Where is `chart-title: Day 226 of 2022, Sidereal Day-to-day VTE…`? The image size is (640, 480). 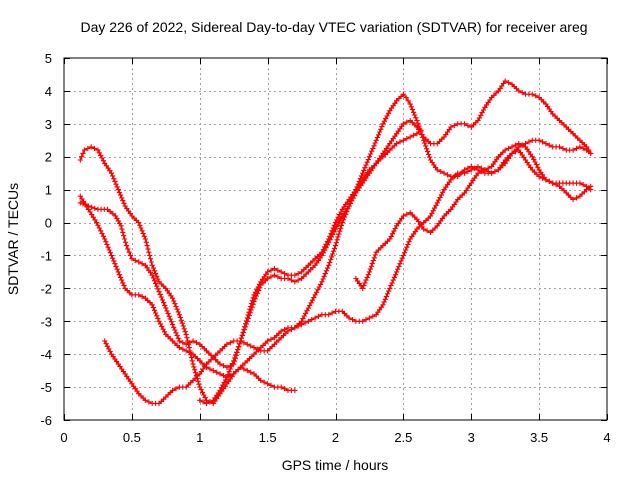
chart-title: Day 226 of 2022, Sidereal Day-to-day VTE… is located at coordinates (333, 27).